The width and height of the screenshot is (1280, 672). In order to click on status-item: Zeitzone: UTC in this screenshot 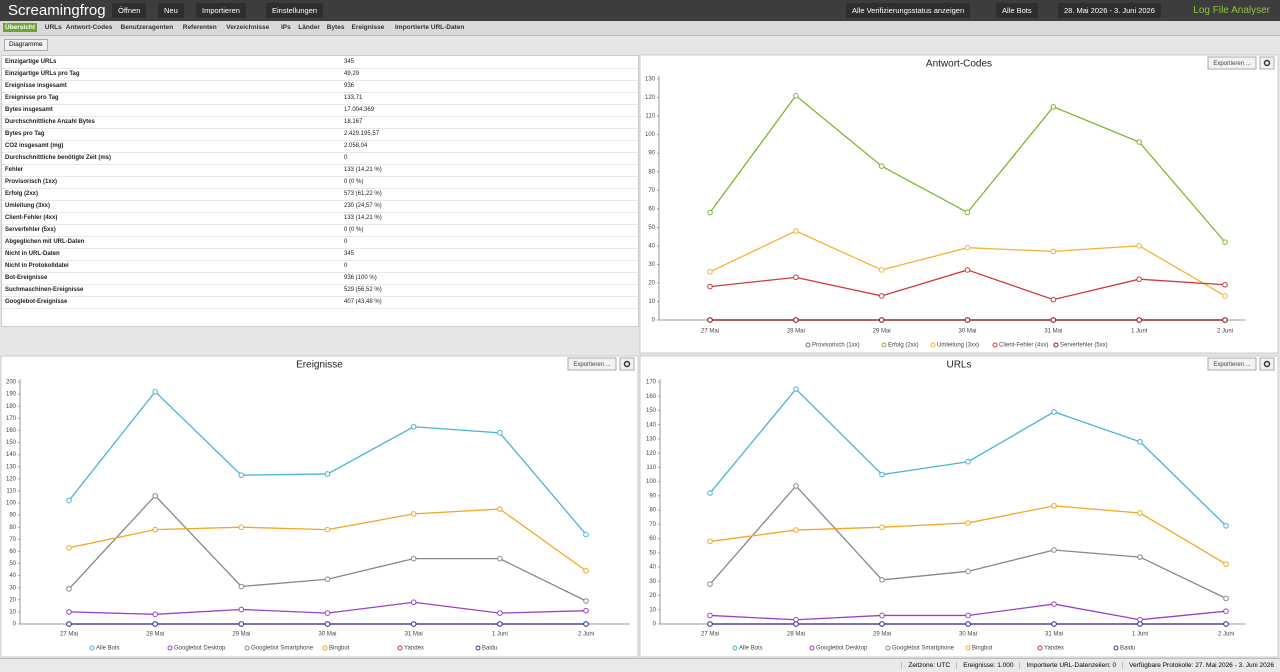, I will do `click(929, 665)`.